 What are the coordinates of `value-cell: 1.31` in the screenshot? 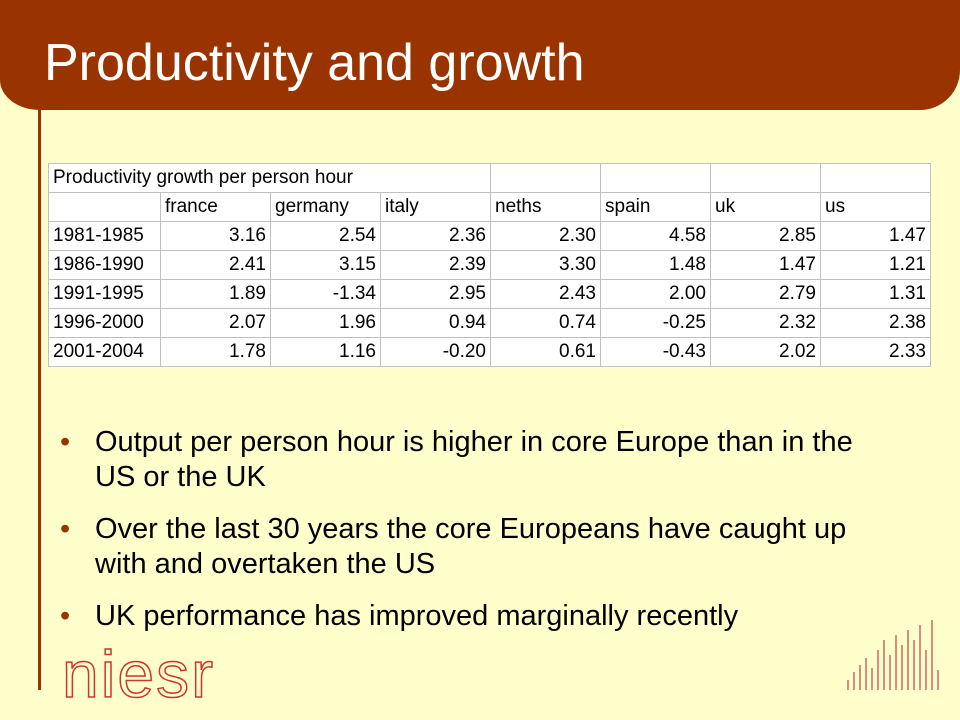 It's located at (875, 294).